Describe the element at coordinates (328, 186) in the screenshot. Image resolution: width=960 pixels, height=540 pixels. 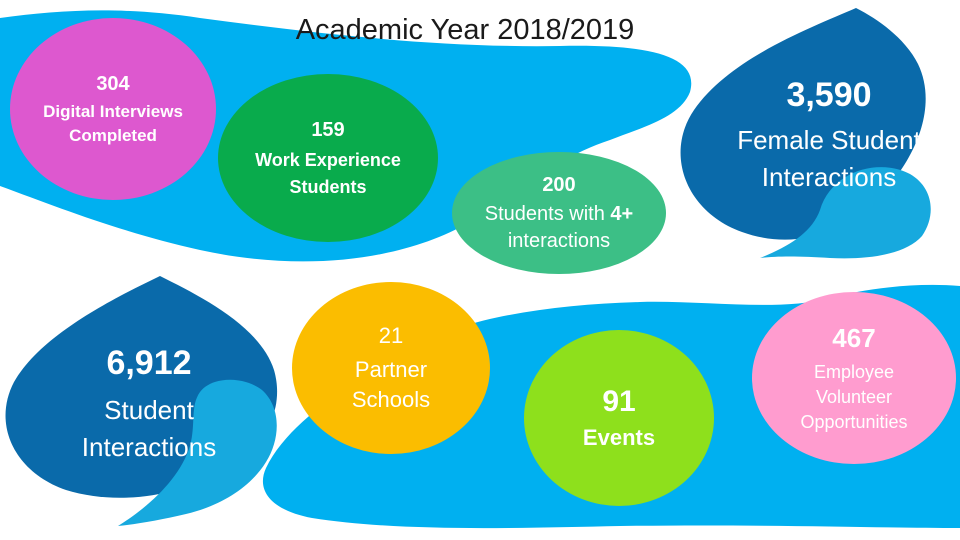
I see `stat-label-line: Students` at that location.